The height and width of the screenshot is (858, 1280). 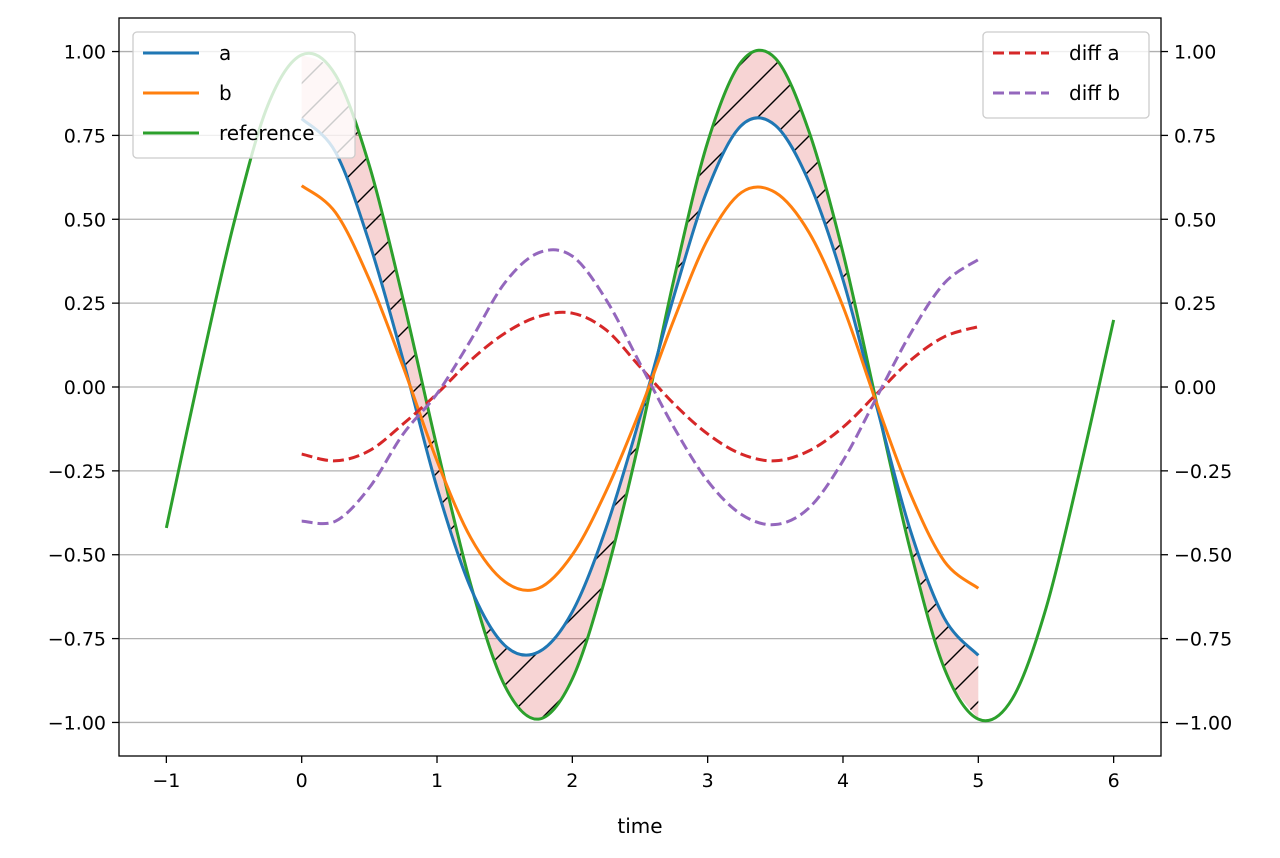 What do you see at coordinates (85, 220) in the screenshot?
I see `y-tick-label: 0.50` at bounding box center [85, 220].